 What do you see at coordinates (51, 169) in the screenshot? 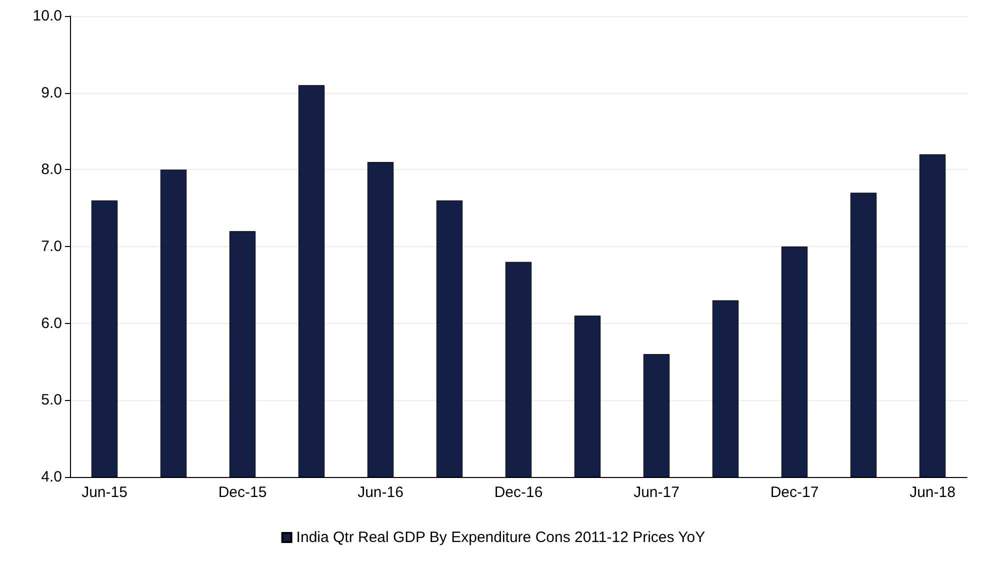
I see `y-tick-label: 8.0` at bounding box center [51, 169].